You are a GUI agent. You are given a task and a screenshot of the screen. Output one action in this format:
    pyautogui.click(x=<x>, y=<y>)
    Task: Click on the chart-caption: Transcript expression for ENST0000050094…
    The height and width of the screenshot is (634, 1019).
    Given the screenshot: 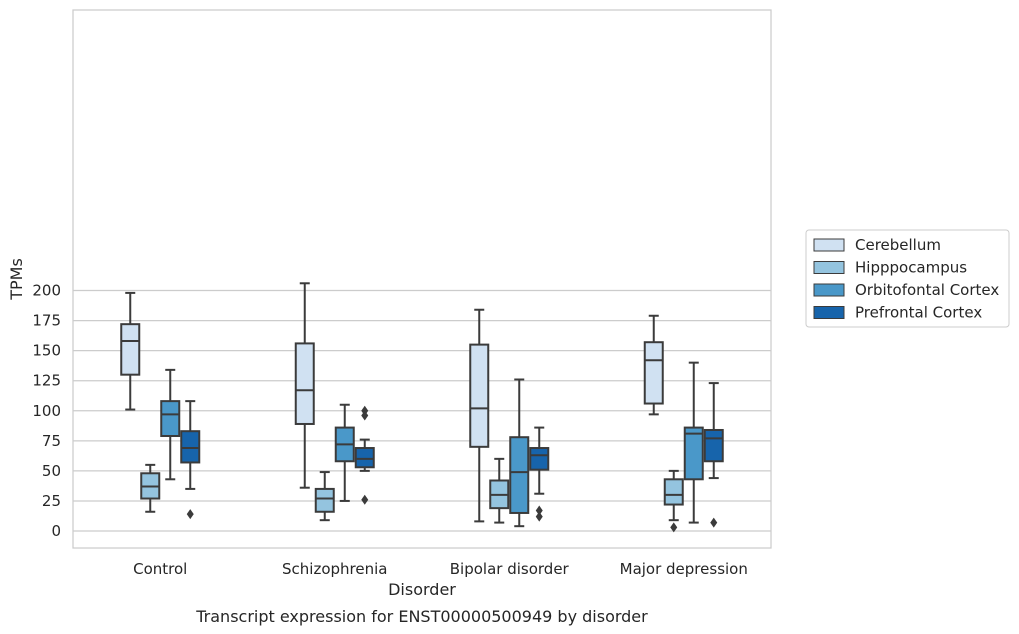 What is the action you would take?
    pyautogui.click(x=421, y=616)
    